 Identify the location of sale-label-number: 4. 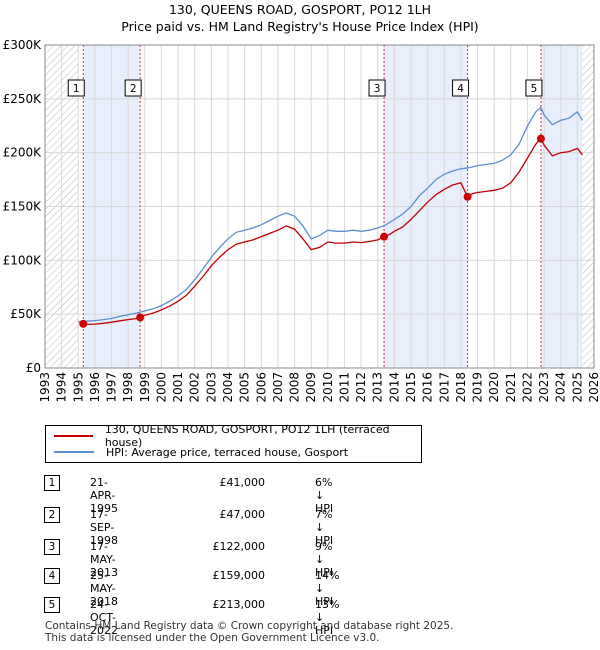
(460, 89).